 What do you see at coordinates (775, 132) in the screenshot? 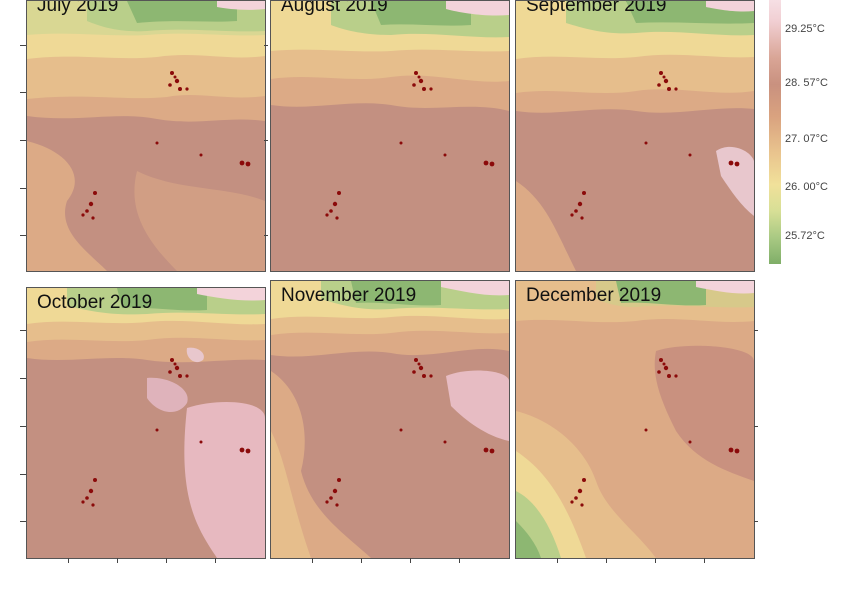
I see `legend-color-bar` at bounding box center [775, 132].